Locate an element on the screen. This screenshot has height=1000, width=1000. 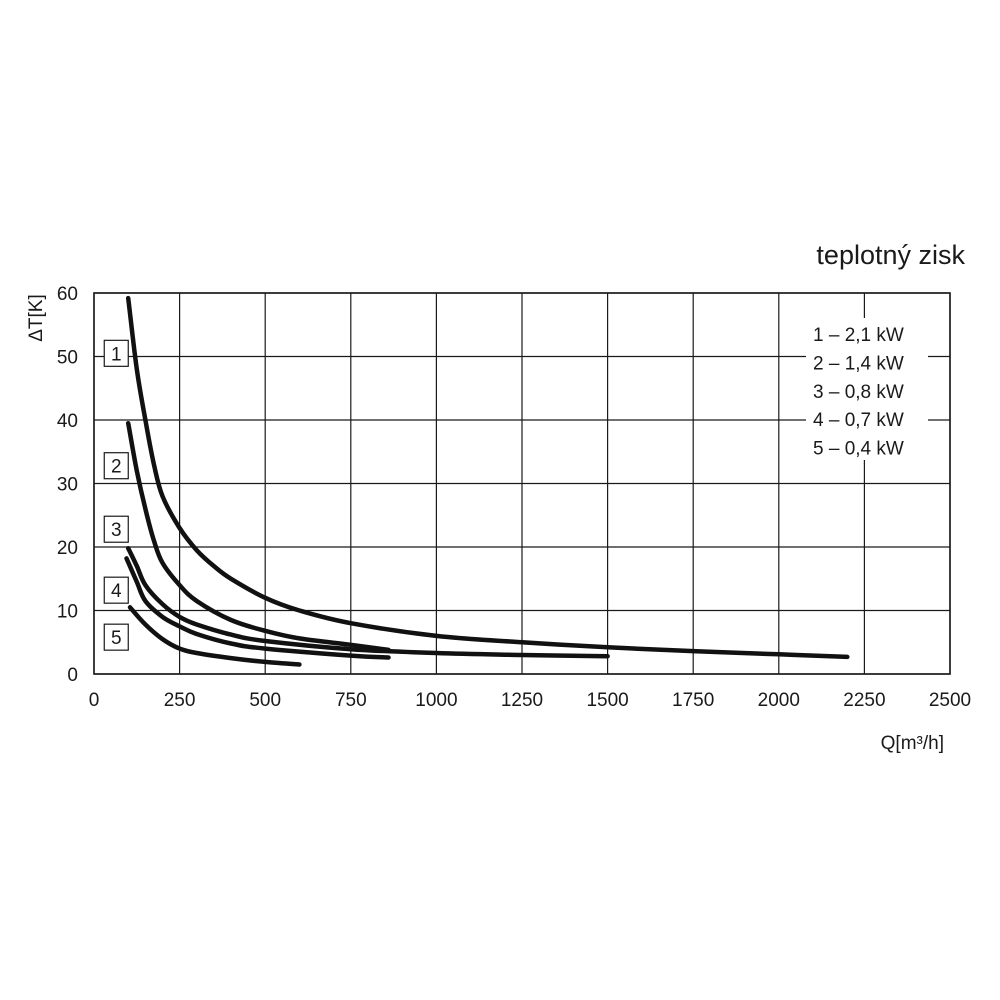
series-label-4: 4 is located at coordinates (116, 590).